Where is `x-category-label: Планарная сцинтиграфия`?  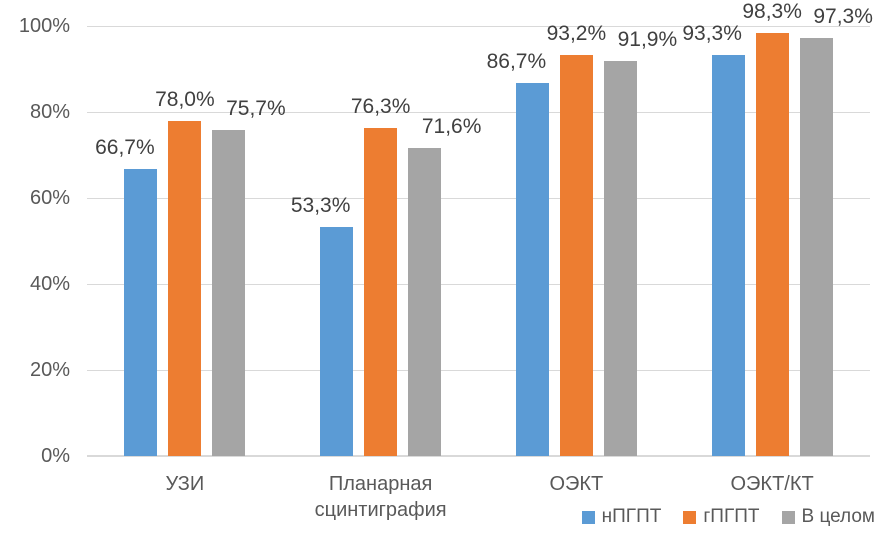 x-category-label: Планарная сцинтиграфия is located at coordinates (380, 497).